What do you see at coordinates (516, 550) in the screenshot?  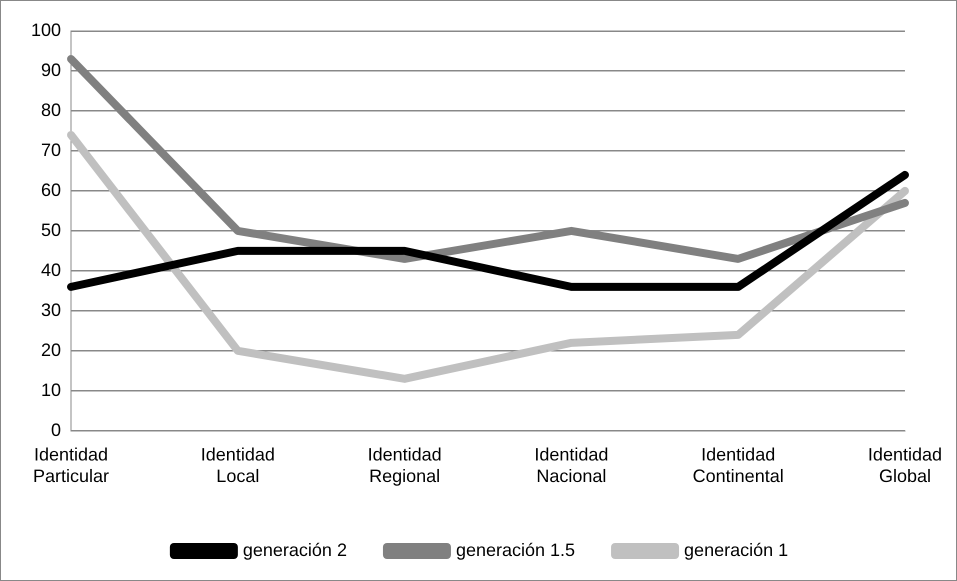 I see `legend-label: generación 1.5` at bounding box center [516, 550].